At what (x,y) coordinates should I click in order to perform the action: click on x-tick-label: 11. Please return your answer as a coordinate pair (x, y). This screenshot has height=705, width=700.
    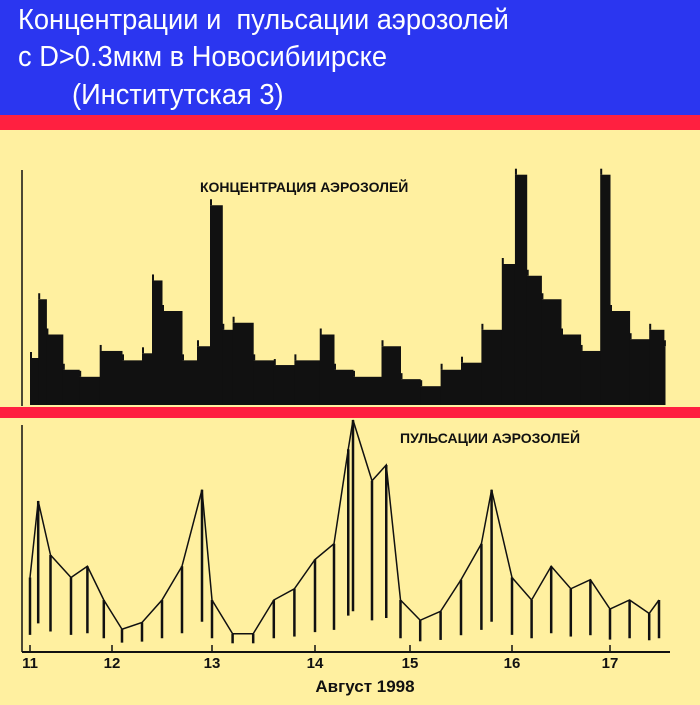
    Looking at the image, I should click on (30, 663).